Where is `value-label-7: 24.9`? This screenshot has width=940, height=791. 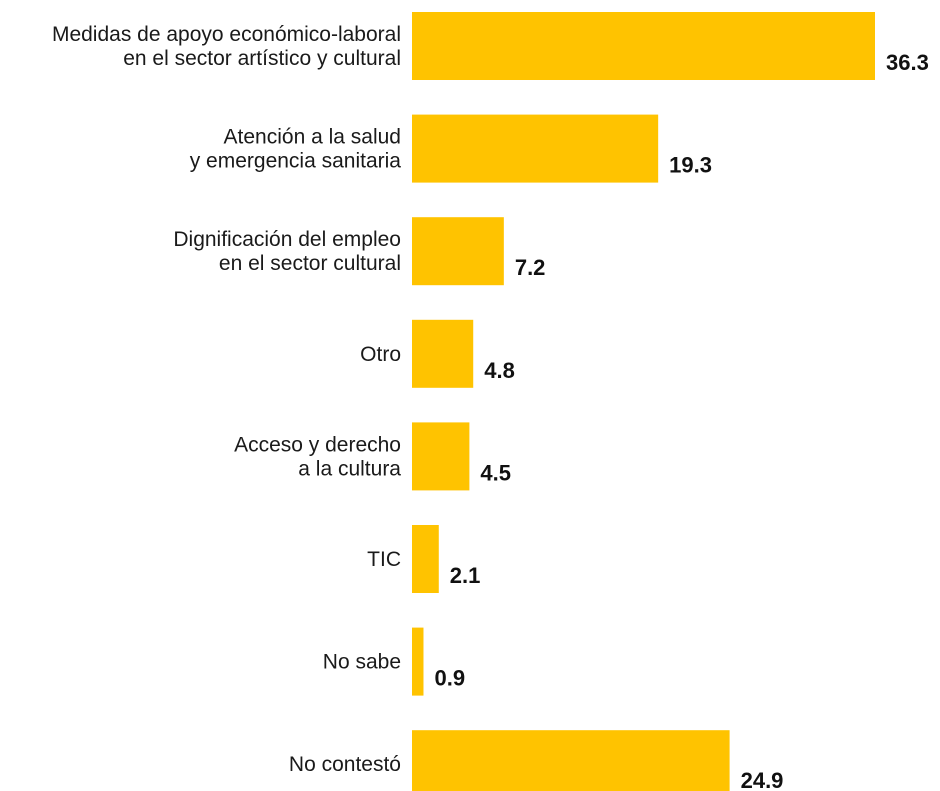
value-label-7: 24.9 is located at coordinates (762, 779).